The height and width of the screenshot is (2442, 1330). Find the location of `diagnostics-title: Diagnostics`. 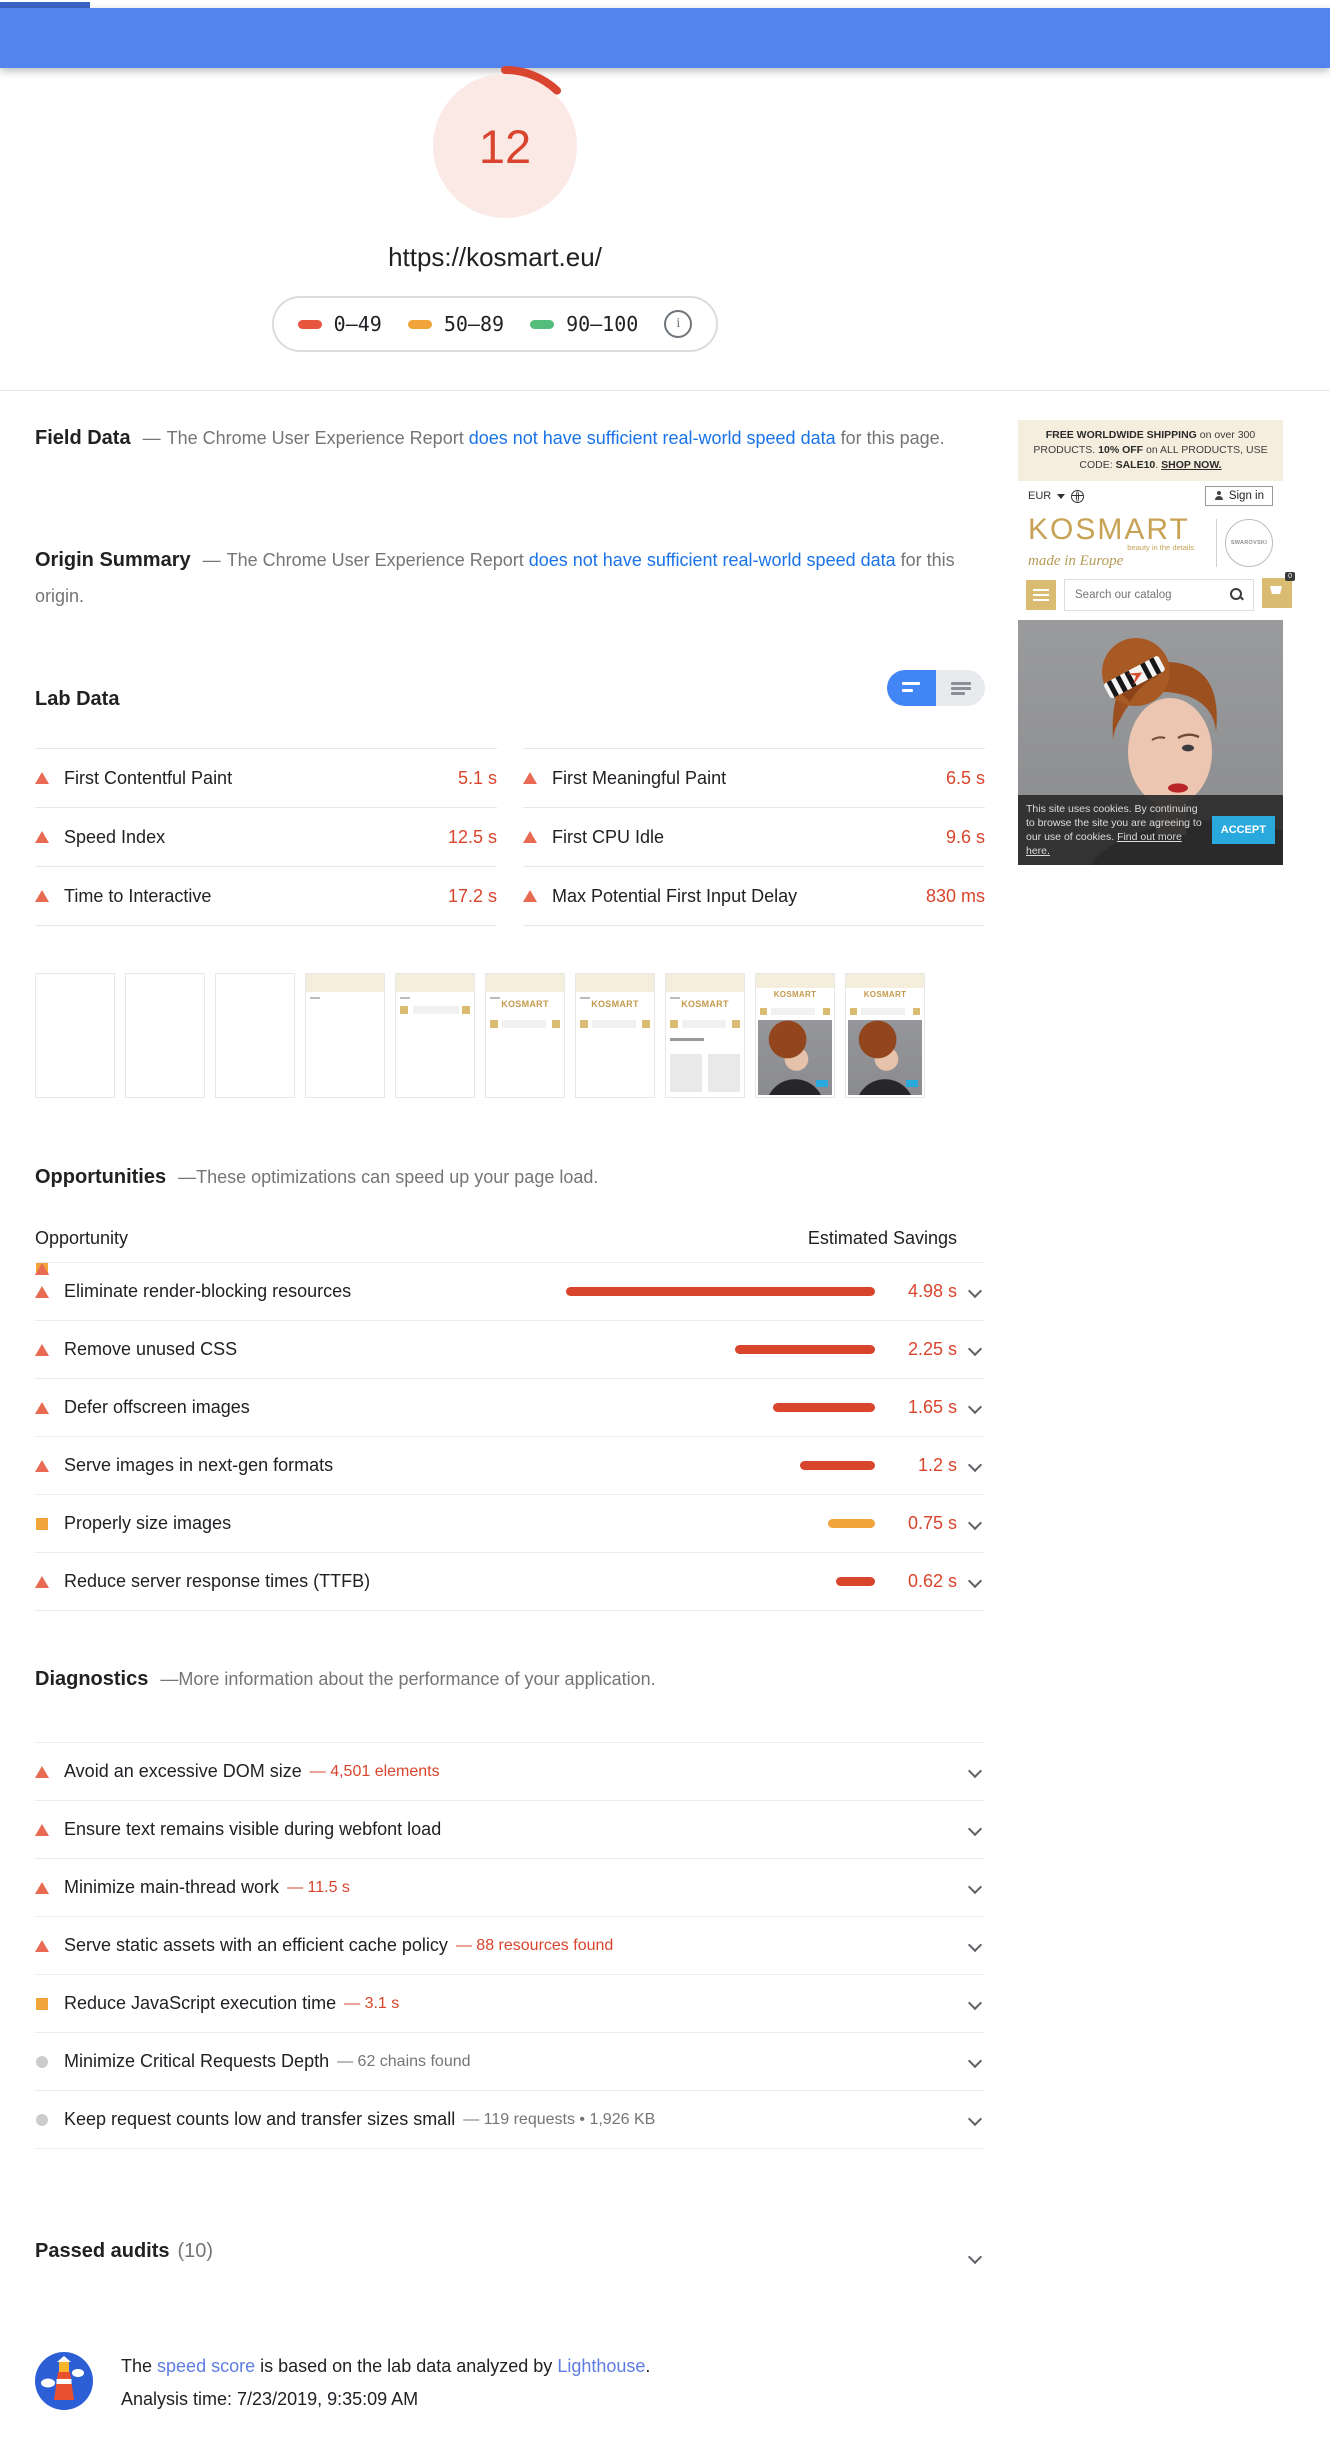

diagnostics-title: Diagnostics is located at coordinates (92, 1679).